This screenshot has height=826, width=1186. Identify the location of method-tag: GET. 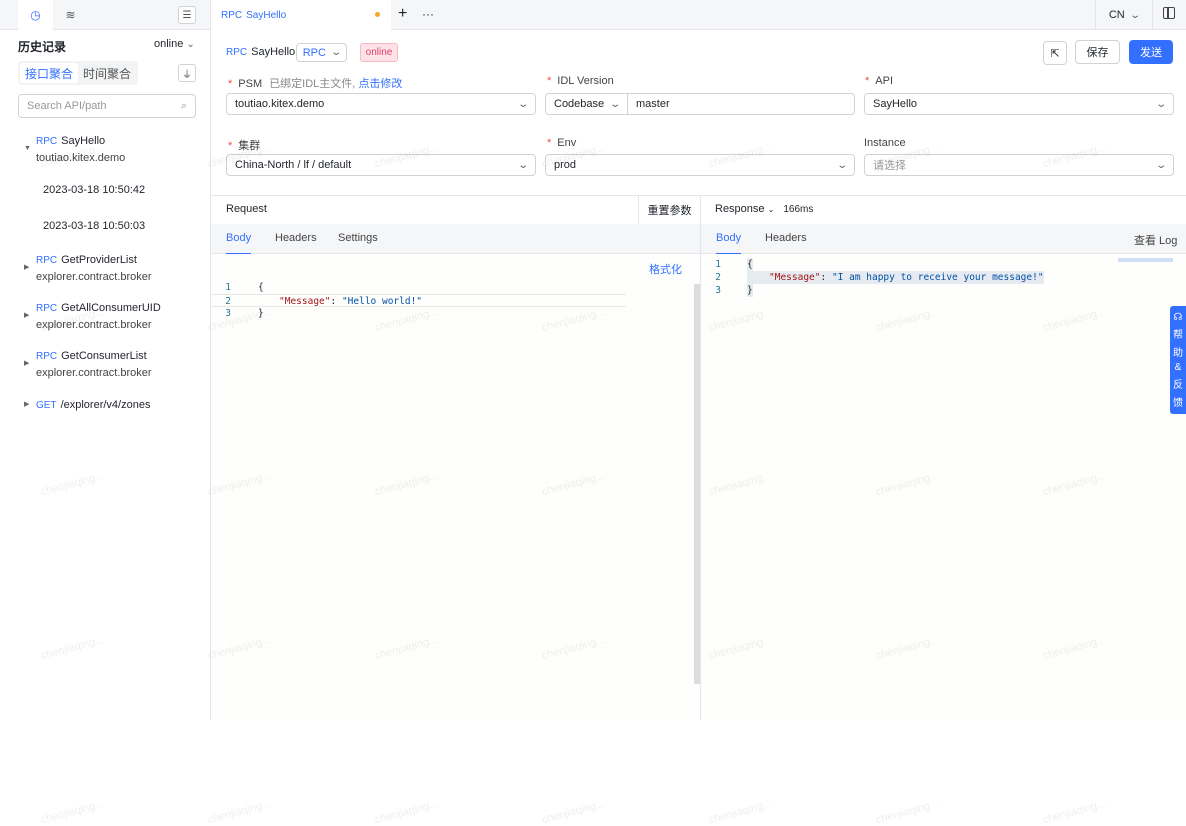
(46, 405).